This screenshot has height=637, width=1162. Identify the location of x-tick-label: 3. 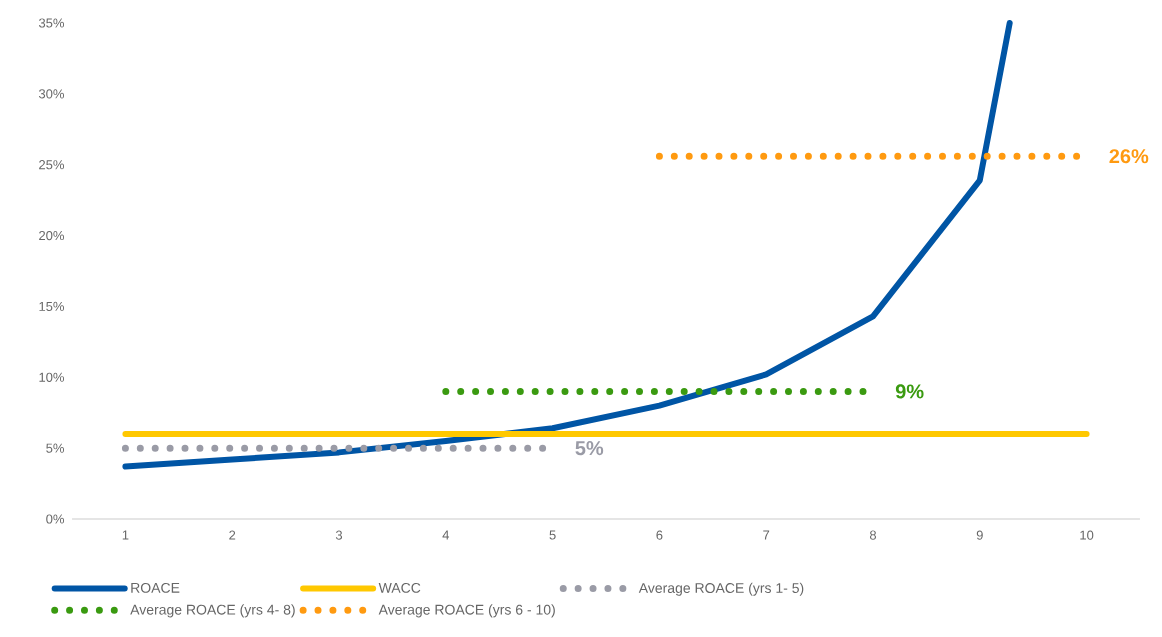
(339, 535).